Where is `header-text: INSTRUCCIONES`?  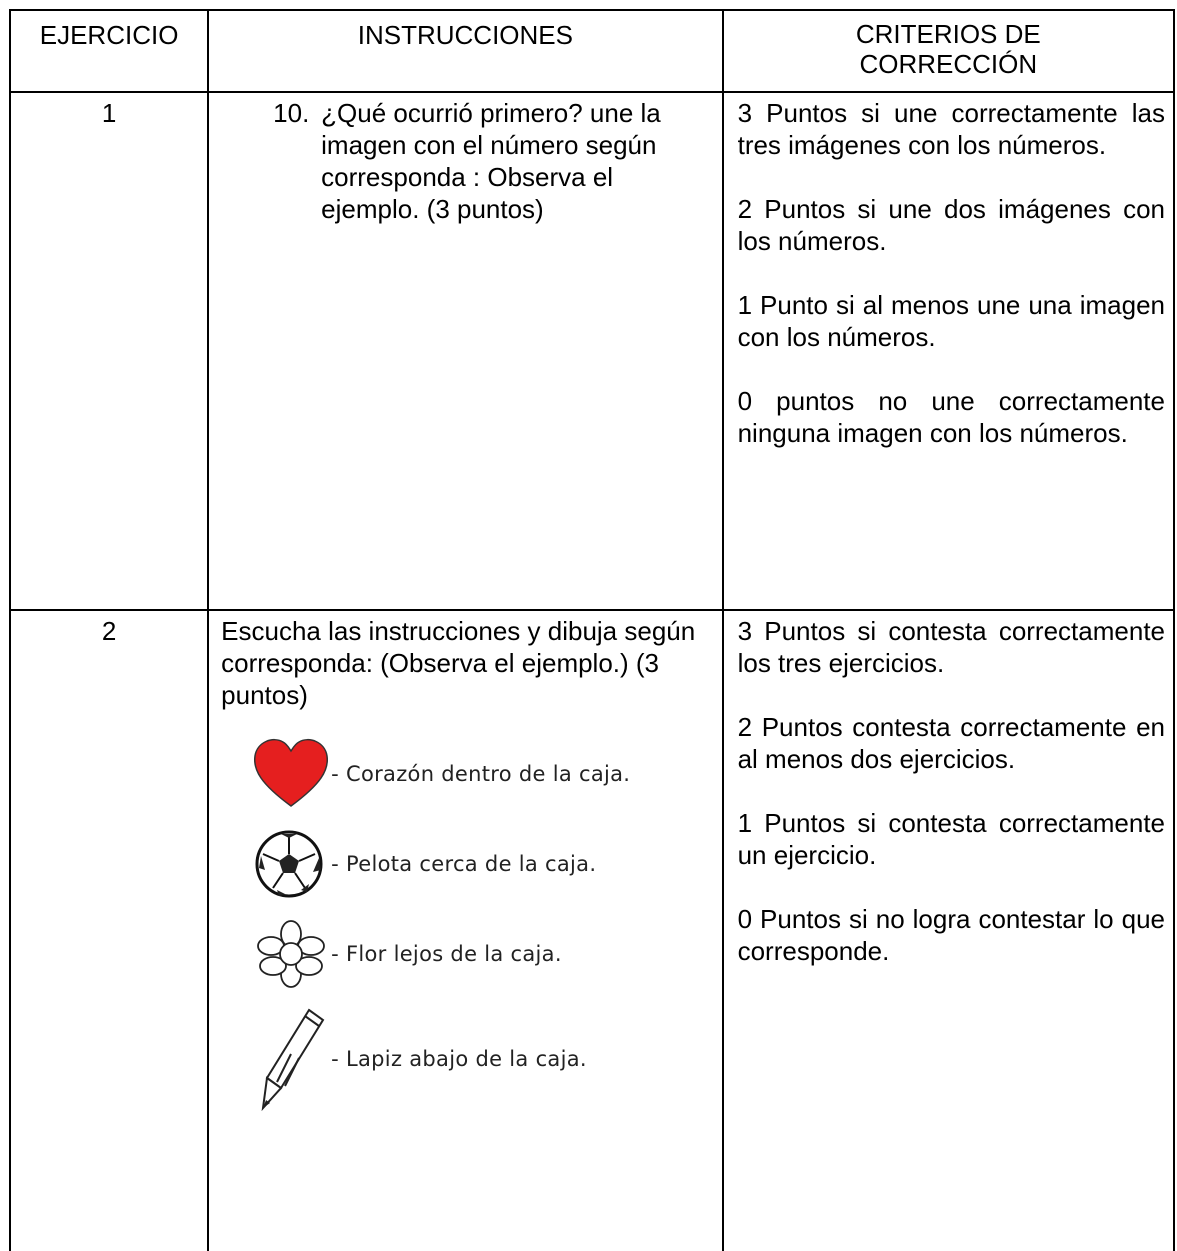
header-text: INSTRUCCIONES is located at coordinates (465, 35).